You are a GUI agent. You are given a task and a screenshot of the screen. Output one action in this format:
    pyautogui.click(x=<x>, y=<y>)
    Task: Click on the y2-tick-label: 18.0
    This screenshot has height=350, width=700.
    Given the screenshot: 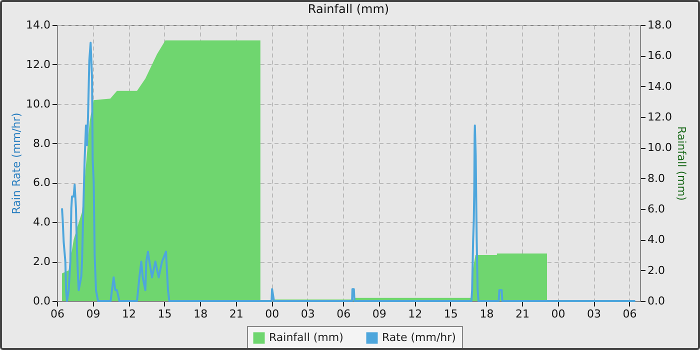 What is the action you would take?
    pyautogui.click(x=660, y=25)
    